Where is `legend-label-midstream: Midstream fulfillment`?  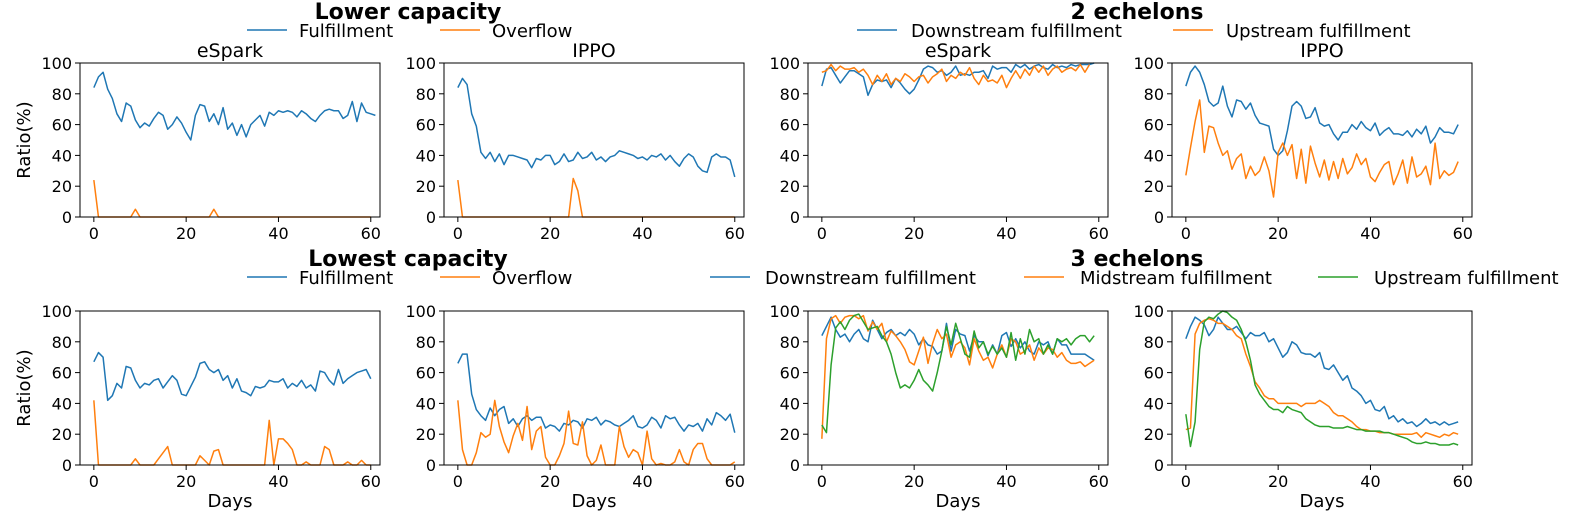
legend-label-midstream: Midstream fulfillment is located at coordinates (1176, 278).